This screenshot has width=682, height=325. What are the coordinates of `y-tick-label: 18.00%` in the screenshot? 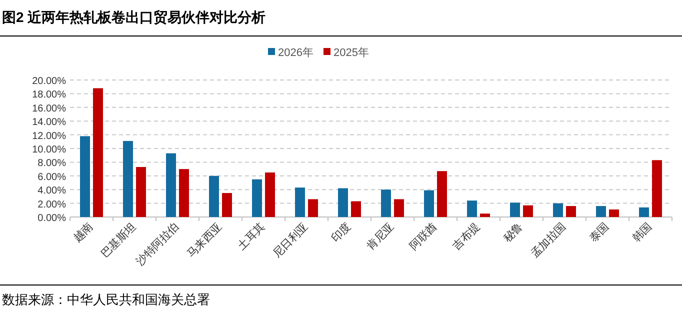 It's located at (49, 95).